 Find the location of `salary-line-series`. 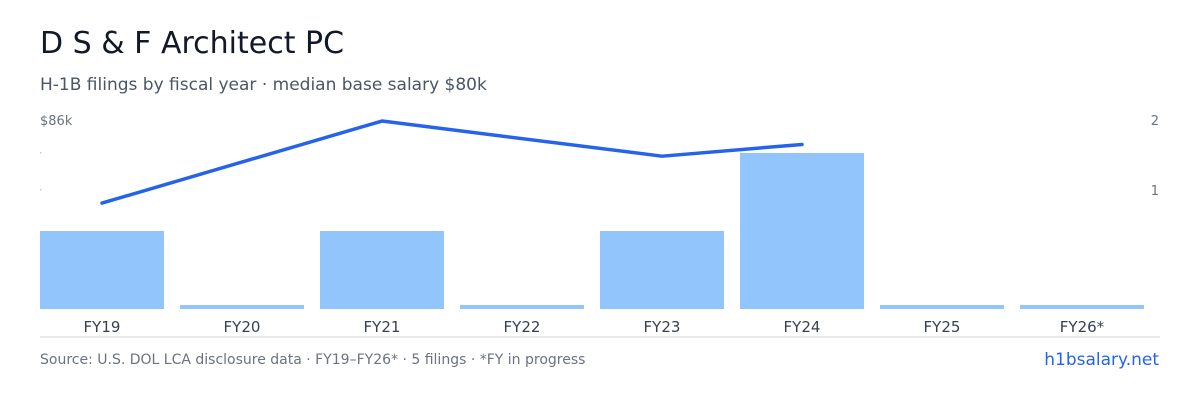

salary-line-series is located at coordinates (452, 162).